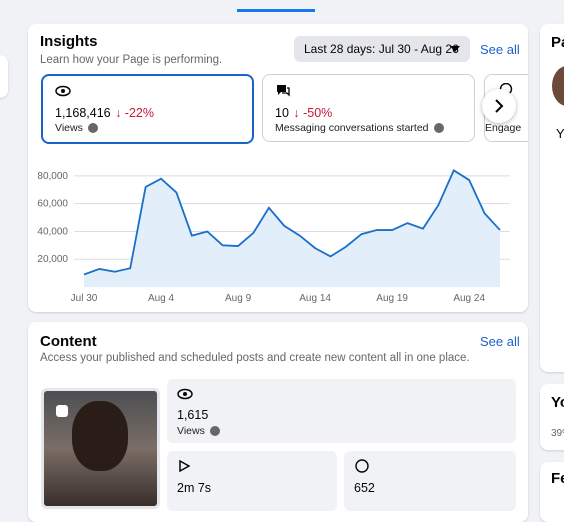 This screenshot has width=564, height=522. I want to click on insights-subtitle: Learn how your Page is performing., so click(131, 60).